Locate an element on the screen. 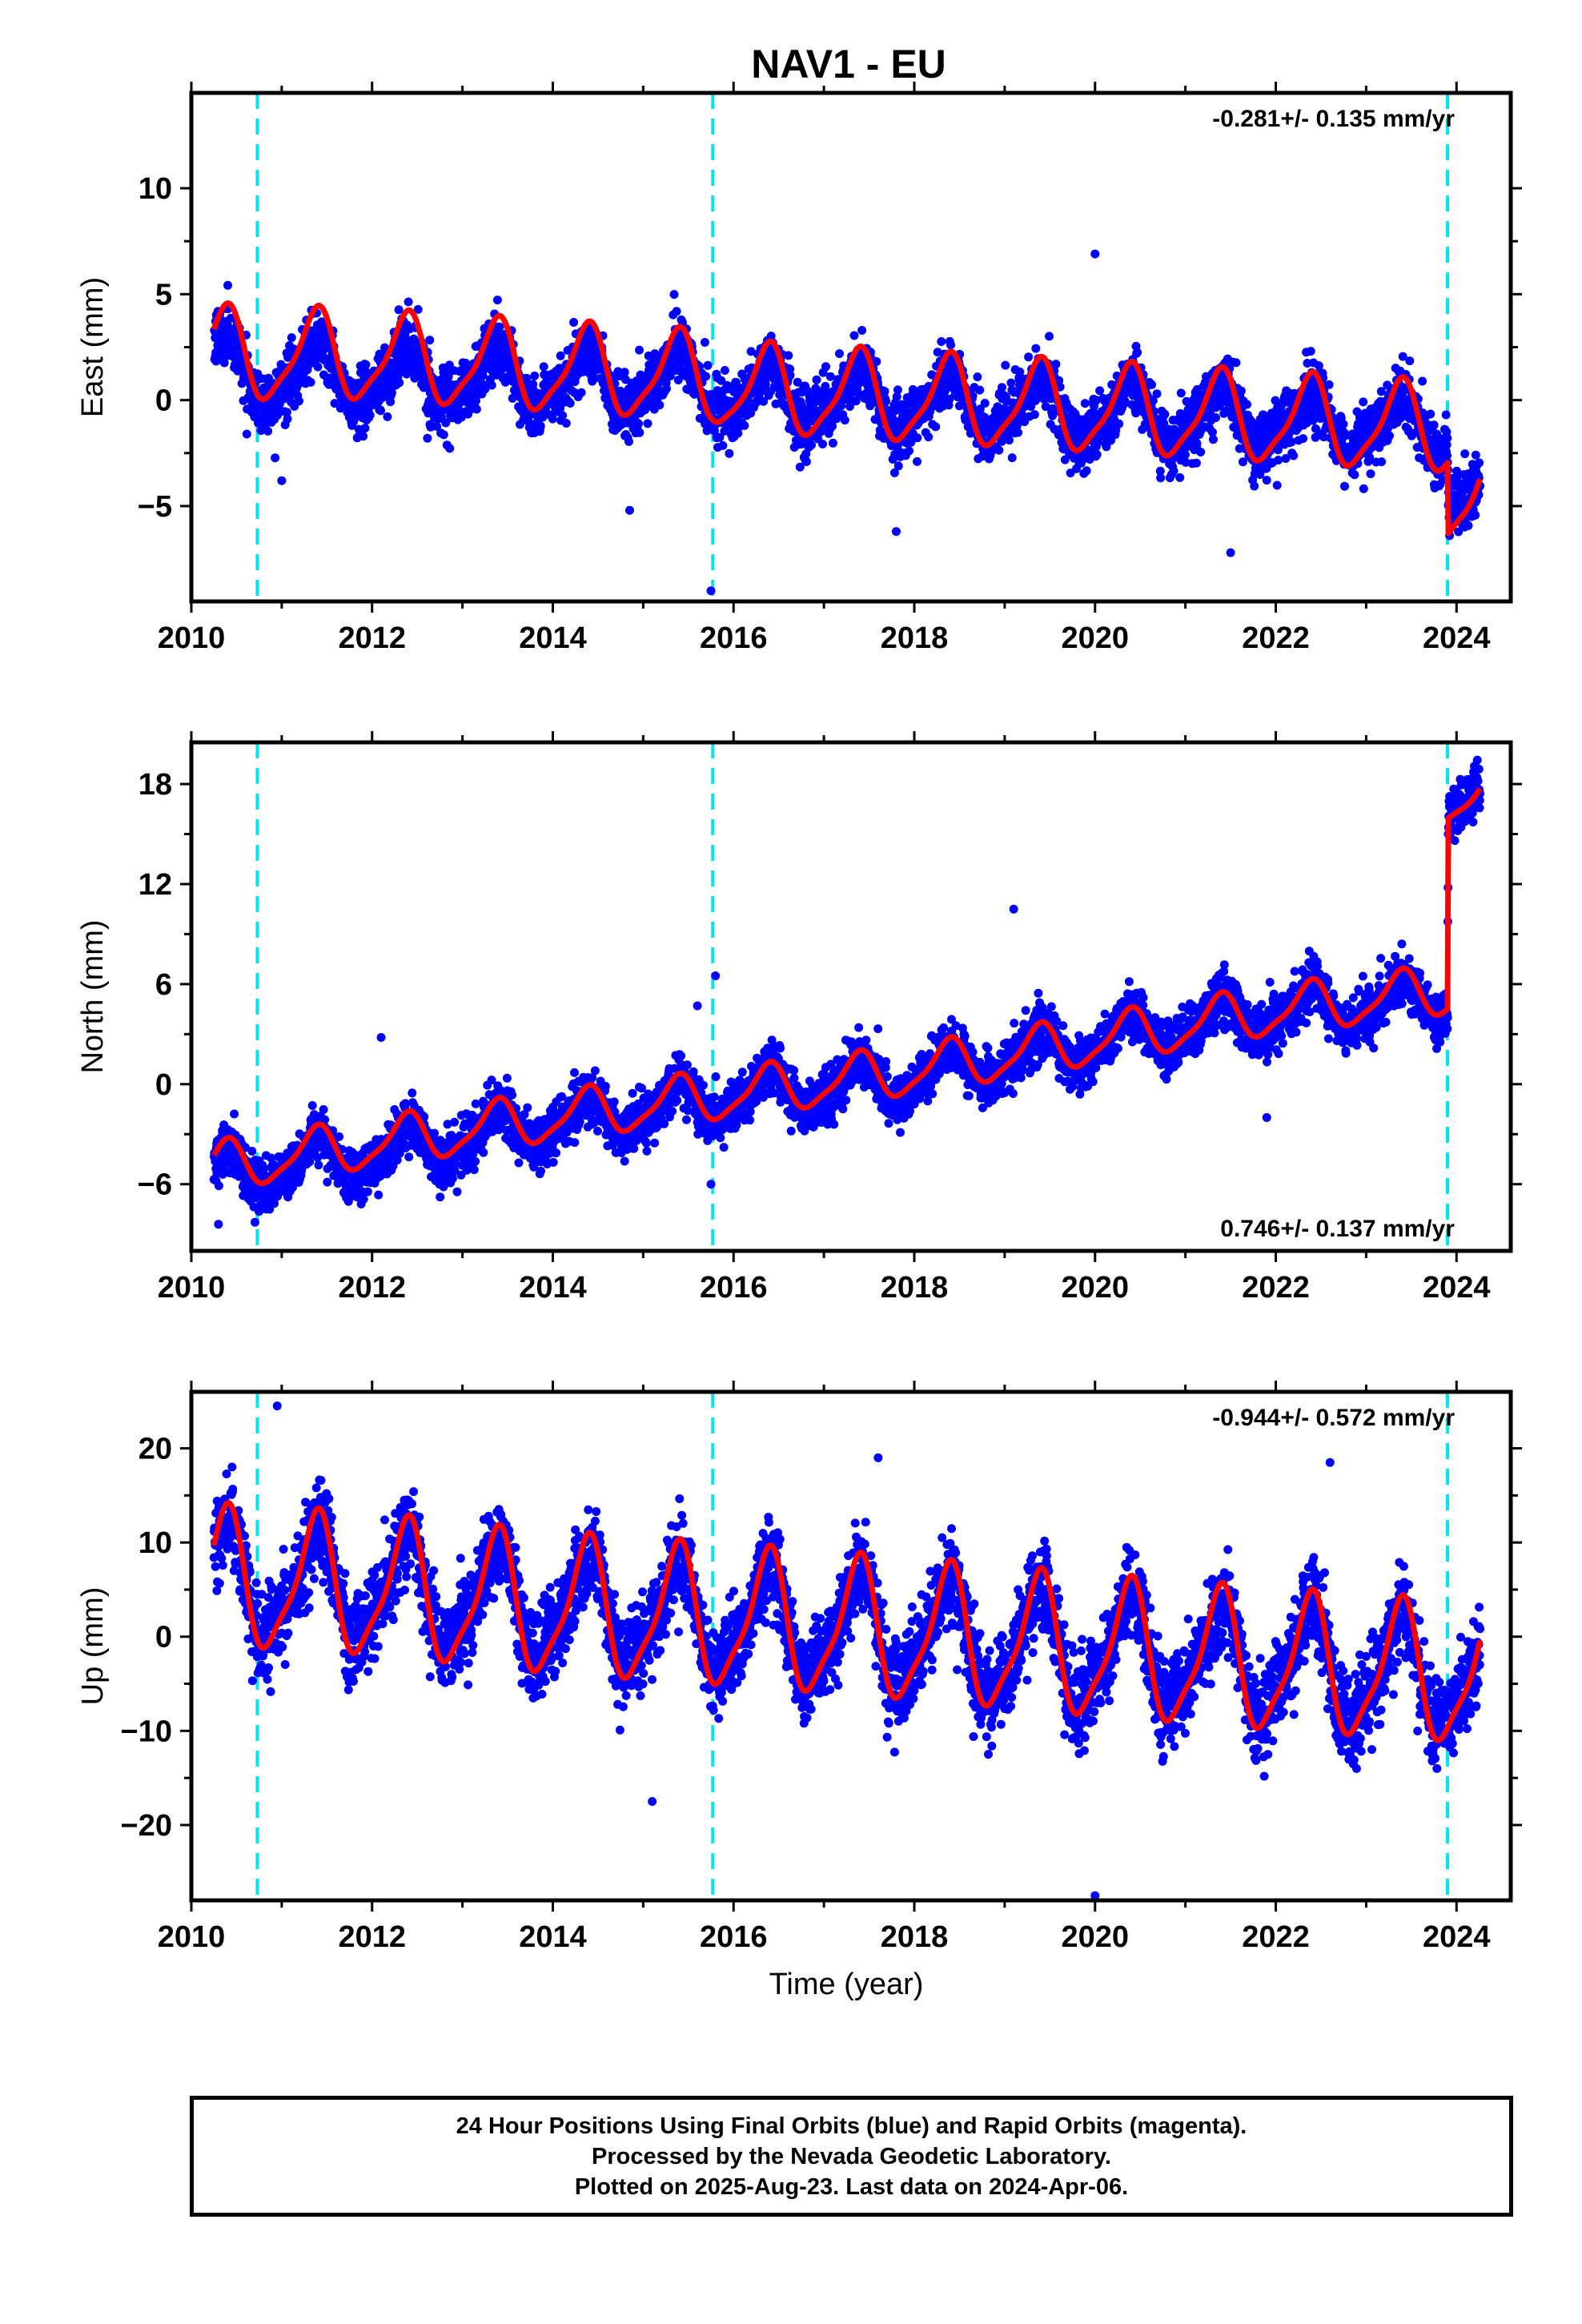  east-y-tick-label: 10 is located at coordinates (155, 189).